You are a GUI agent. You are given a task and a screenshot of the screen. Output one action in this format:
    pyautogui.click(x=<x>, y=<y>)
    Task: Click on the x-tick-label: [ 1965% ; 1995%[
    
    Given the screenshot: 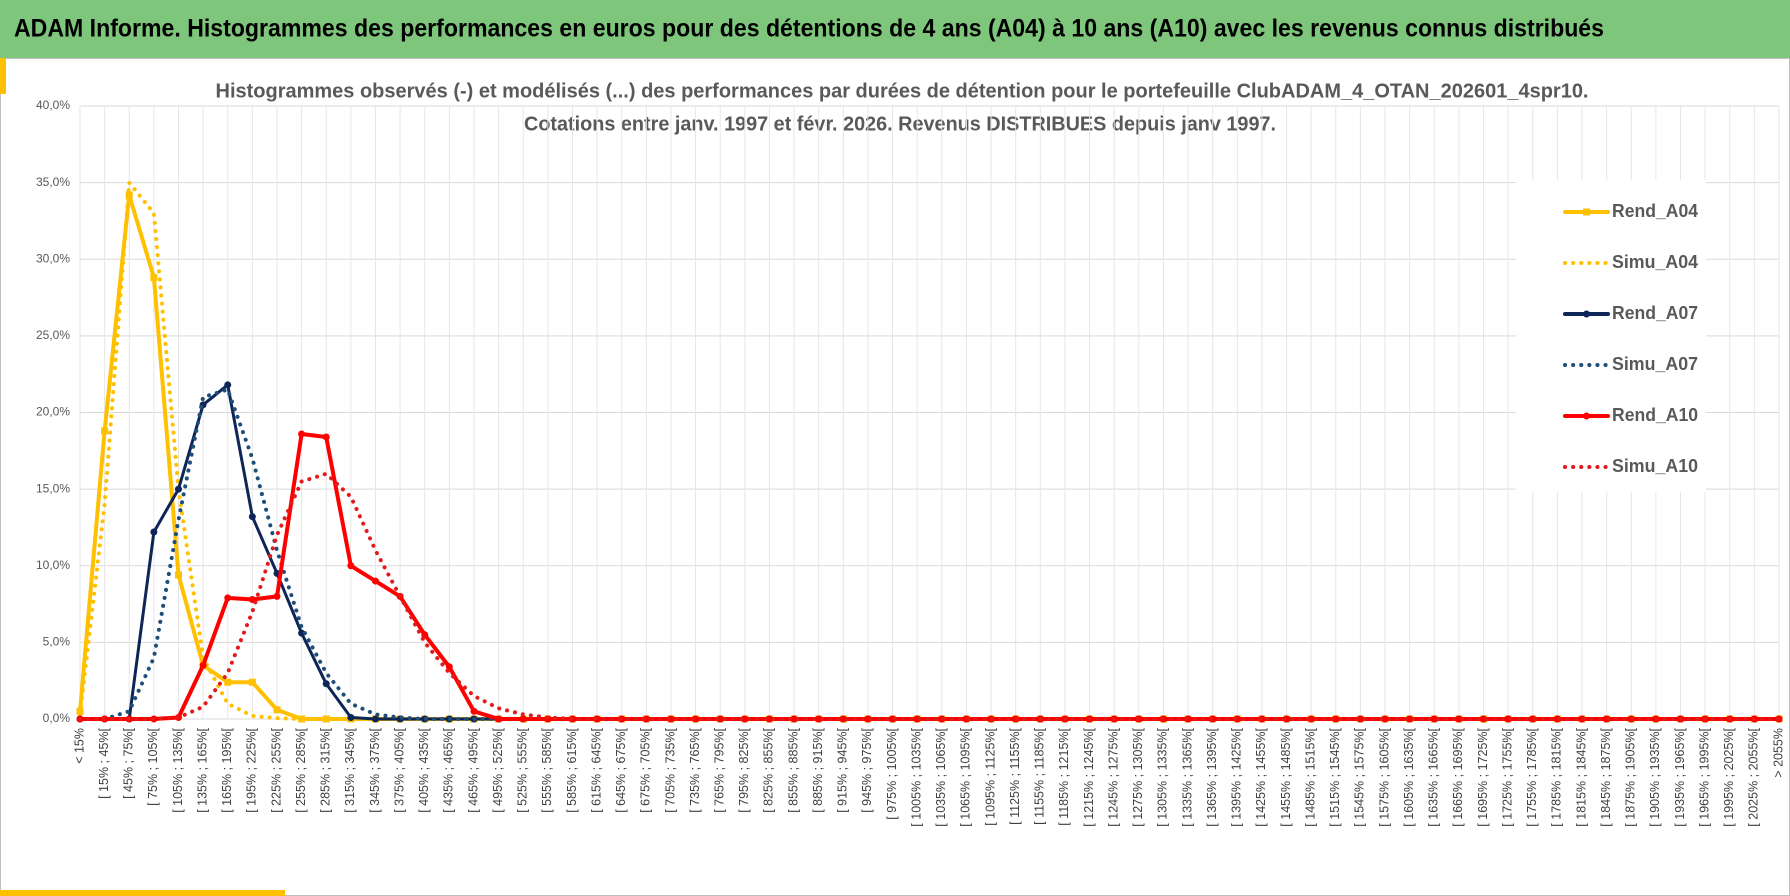 What is the action you would take?
    pyautogui.click(x=1704, y=776)
    